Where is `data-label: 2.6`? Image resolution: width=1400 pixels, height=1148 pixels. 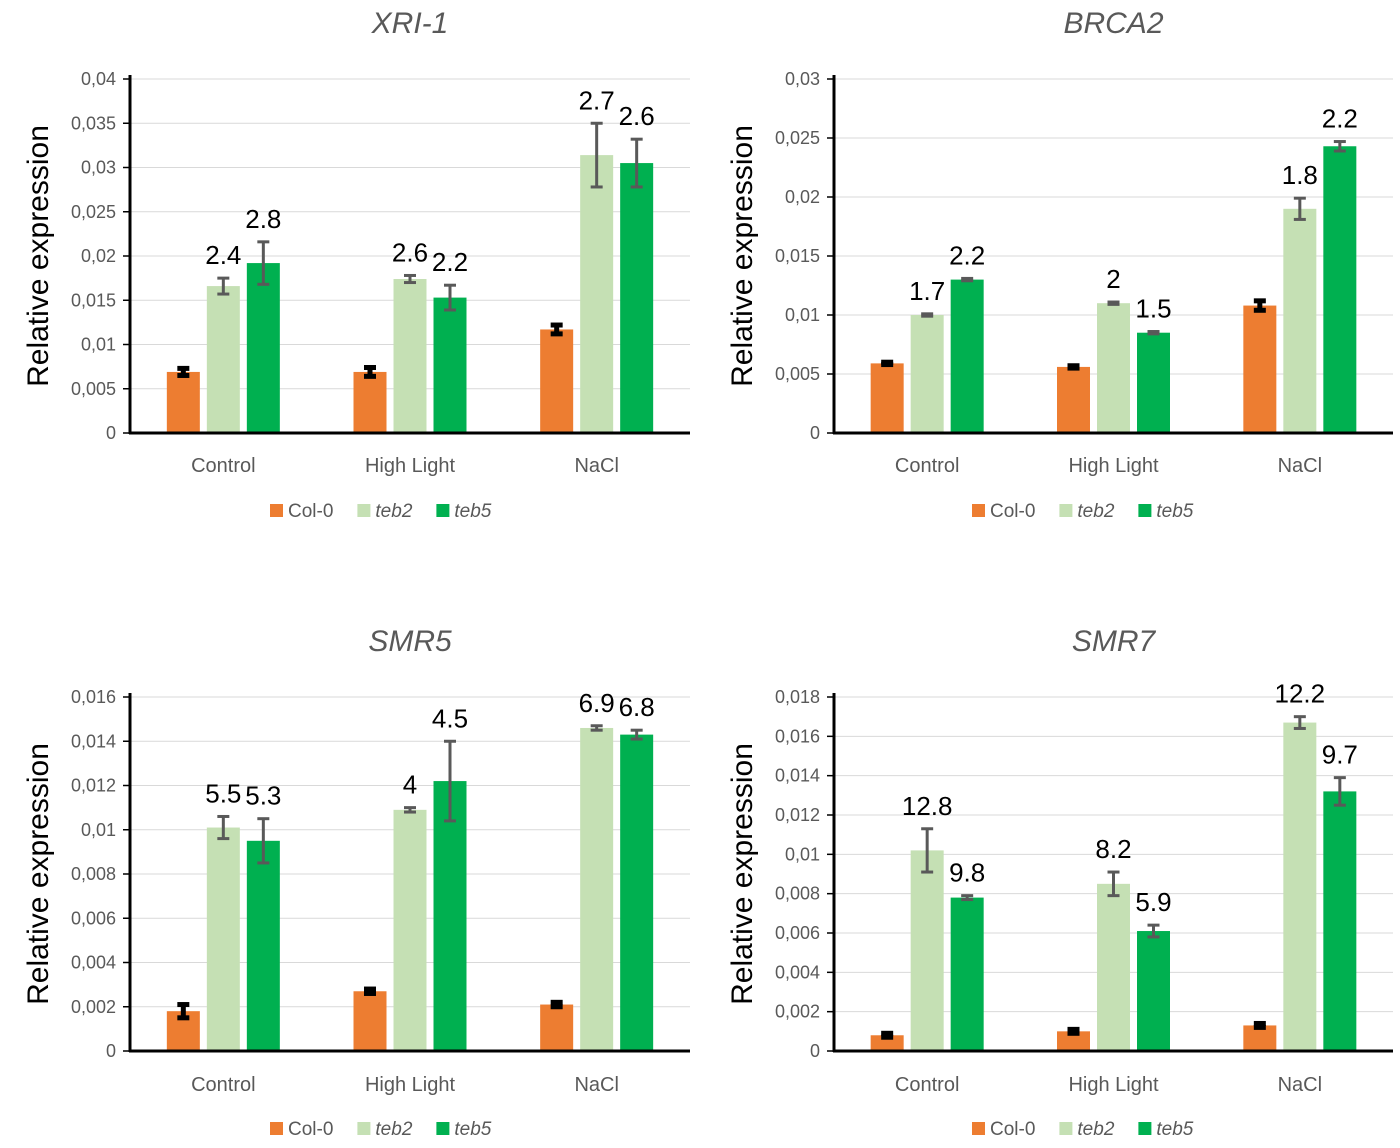
data-label: 2.6 is located at coordinates (637, 116).